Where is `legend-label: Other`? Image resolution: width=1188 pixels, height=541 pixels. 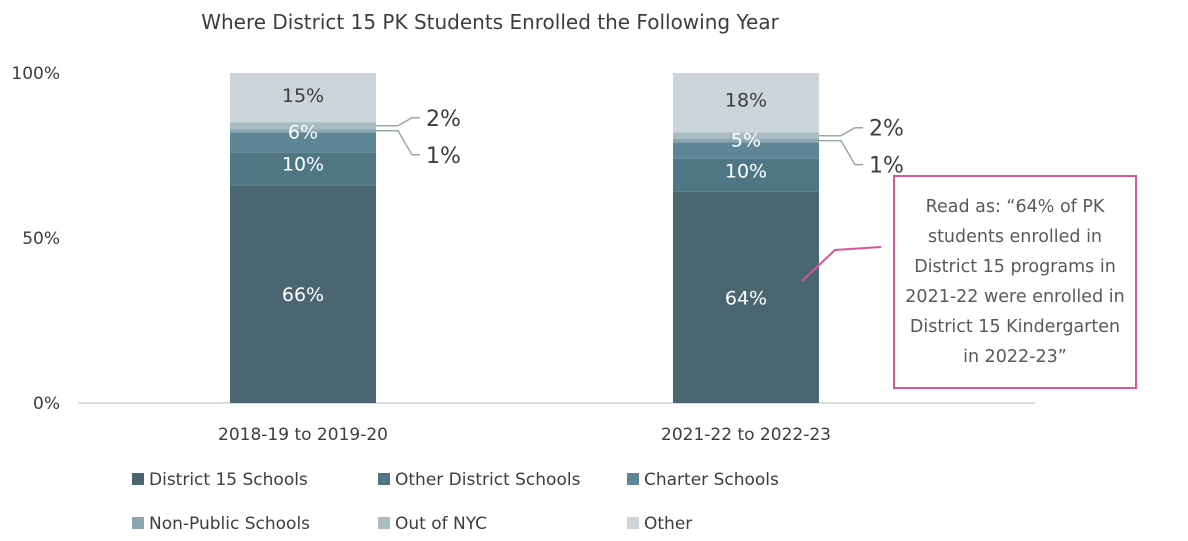 legend-label: Other is located at coordinates (668, 524).